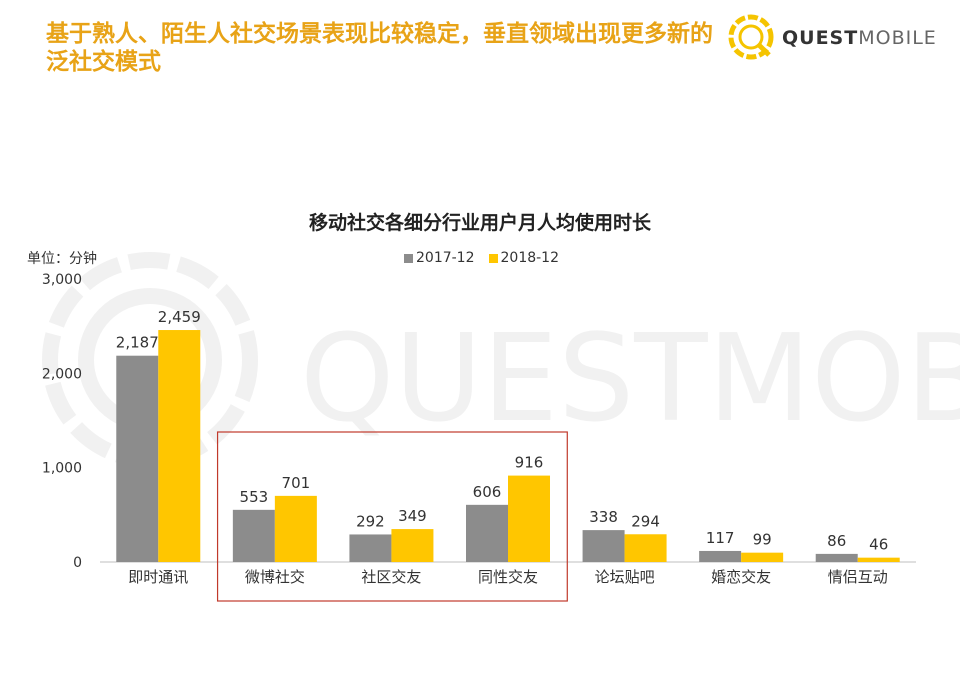 Image resolution: width=960 pixels, height=685 pixels. What do you see at coordinates (62, 259) in the screenshot?
I see `unit-label: 单位：分钟` at bounding box center [62, 259].